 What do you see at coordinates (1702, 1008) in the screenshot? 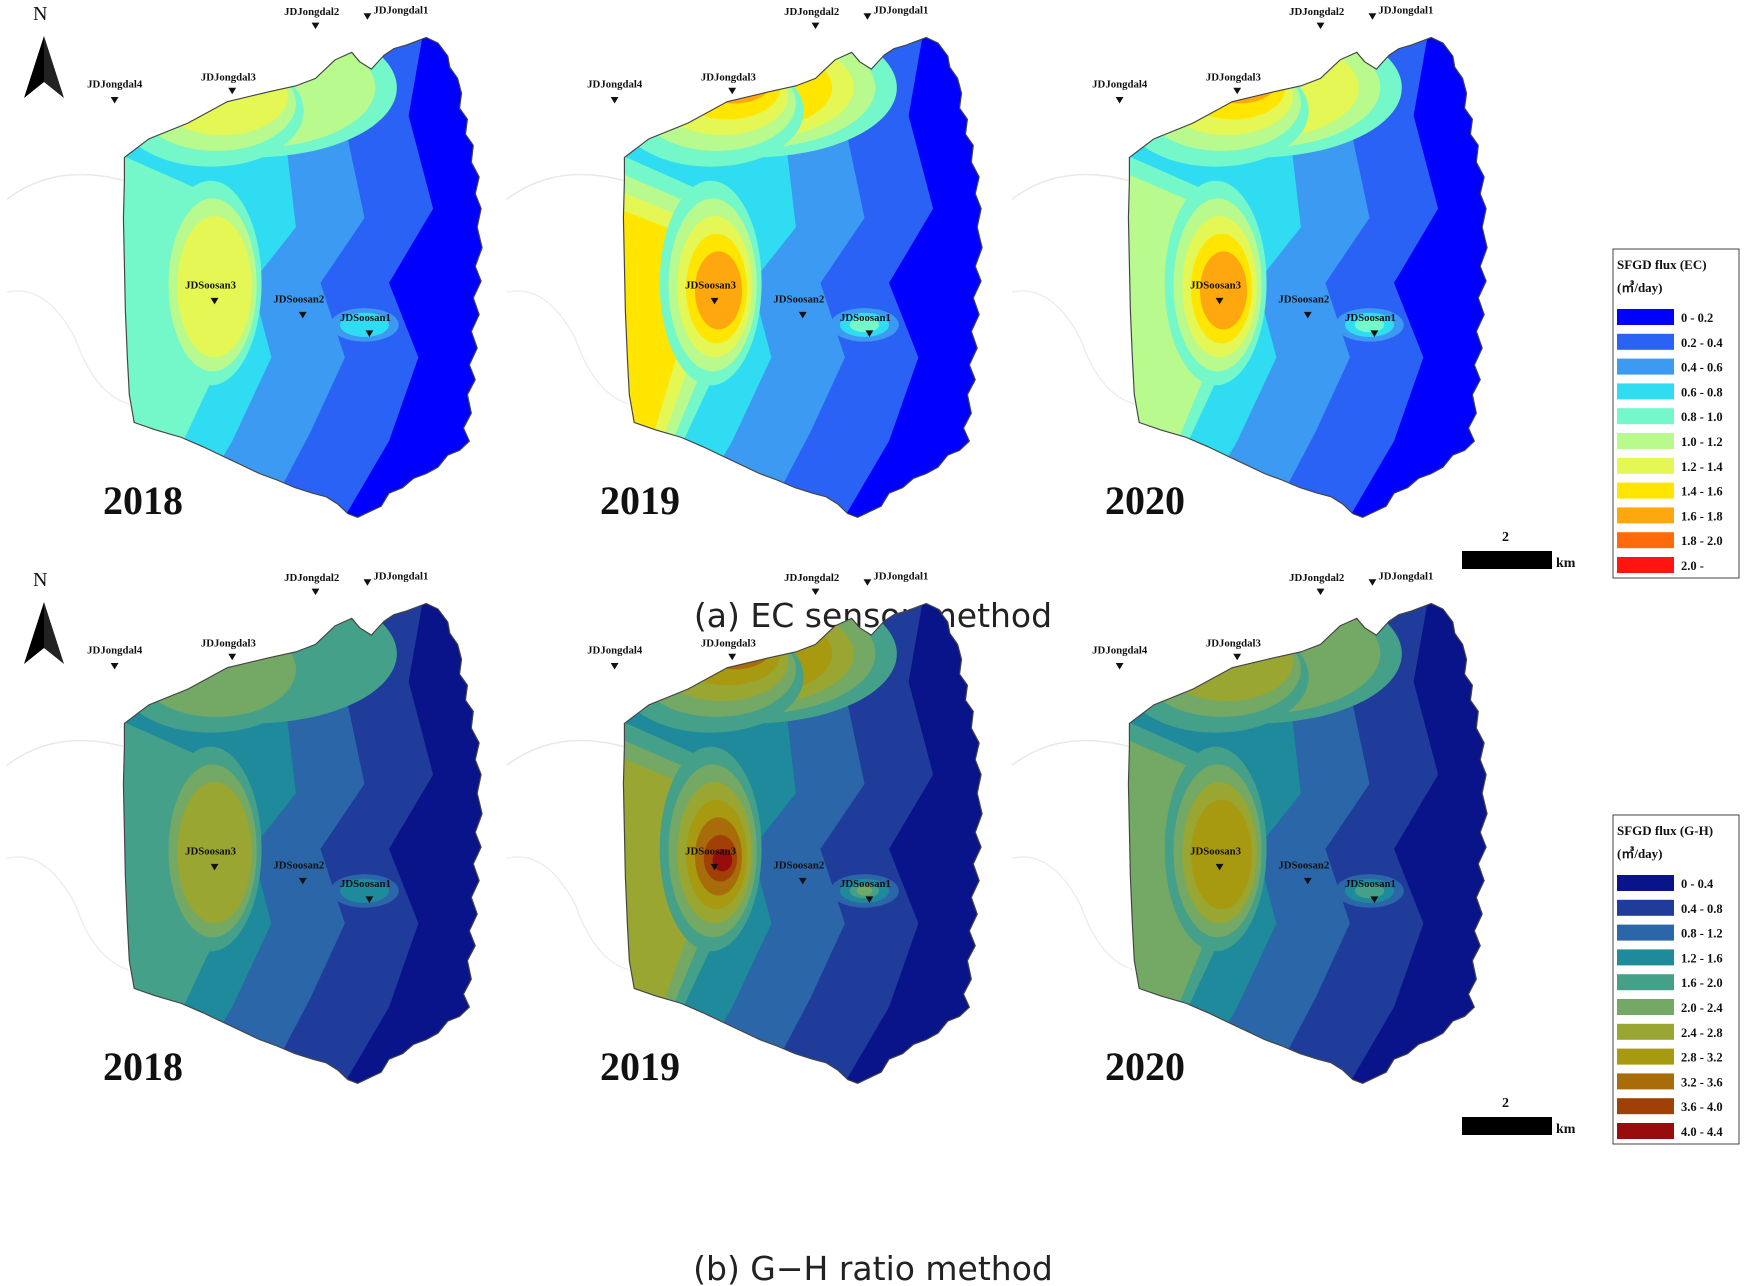
I see `legend-item-label: 2.0 - 2.4` at bounding box center [1702, 1008].